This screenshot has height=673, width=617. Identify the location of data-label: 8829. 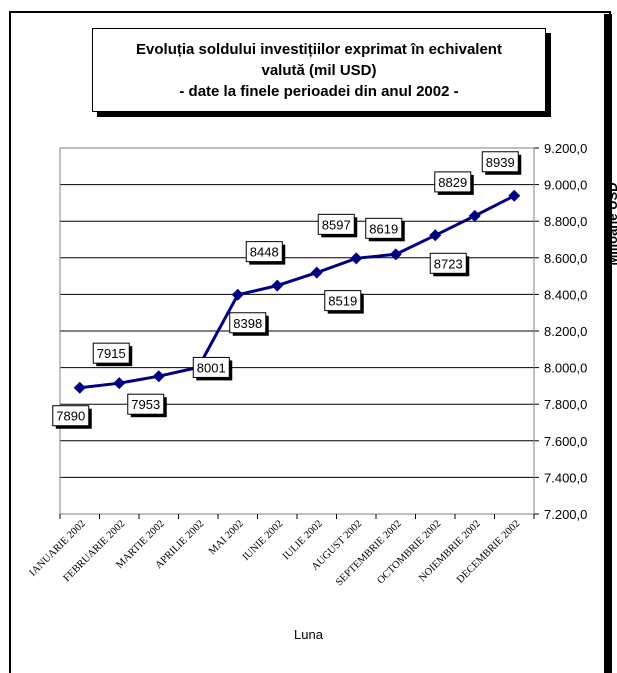
(452, 182).